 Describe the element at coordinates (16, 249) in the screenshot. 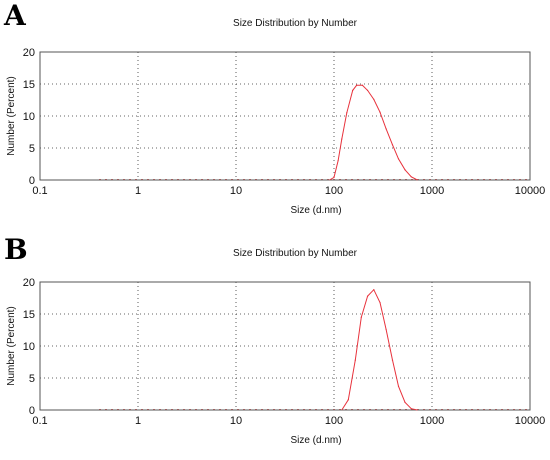

I see `panel-letter: B` at that location.